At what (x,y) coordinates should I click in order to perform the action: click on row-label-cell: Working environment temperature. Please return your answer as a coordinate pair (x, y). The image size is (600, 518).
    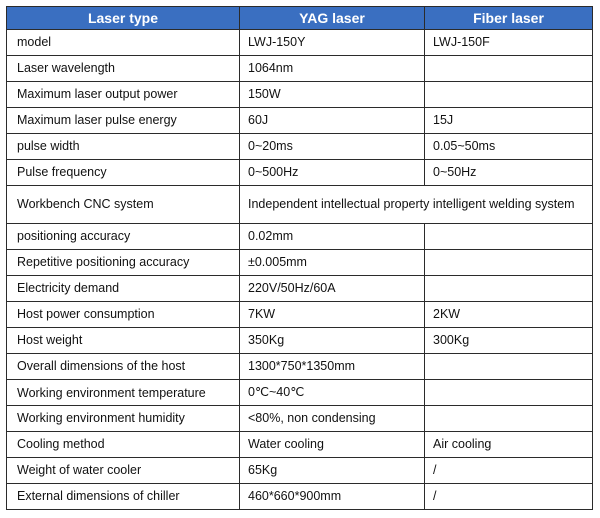
    Looking at the image, I should click on (123, 392).